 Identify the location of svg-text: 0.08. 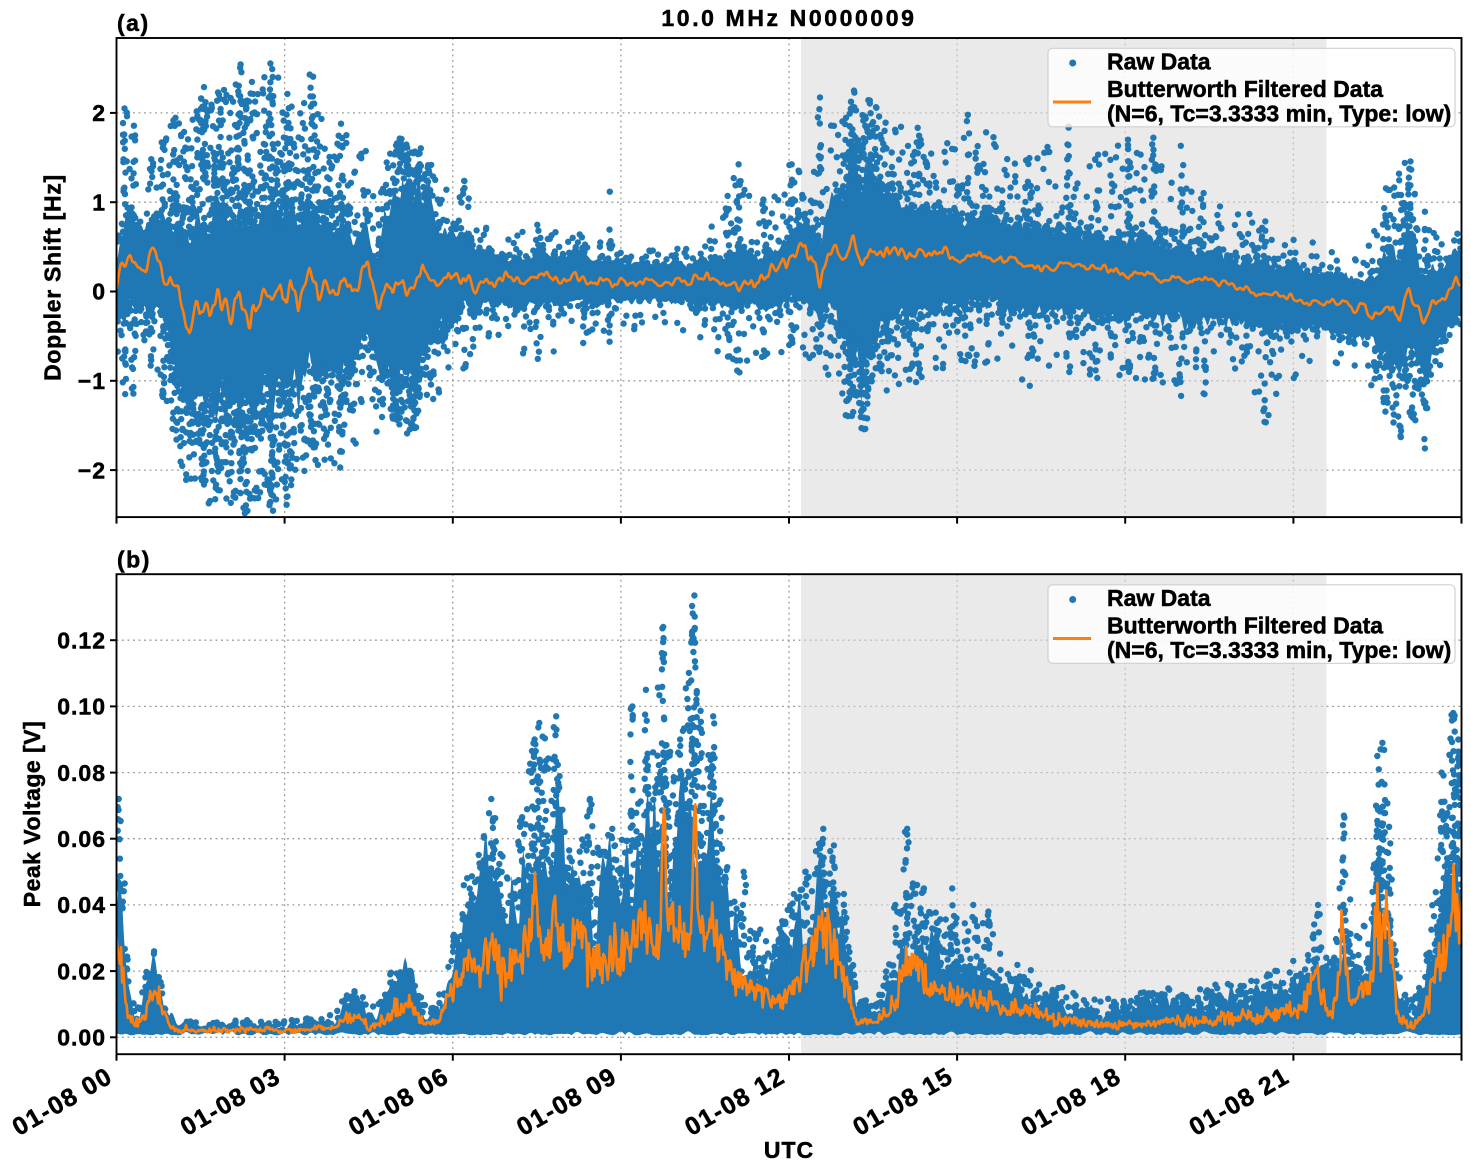
(81, 773).